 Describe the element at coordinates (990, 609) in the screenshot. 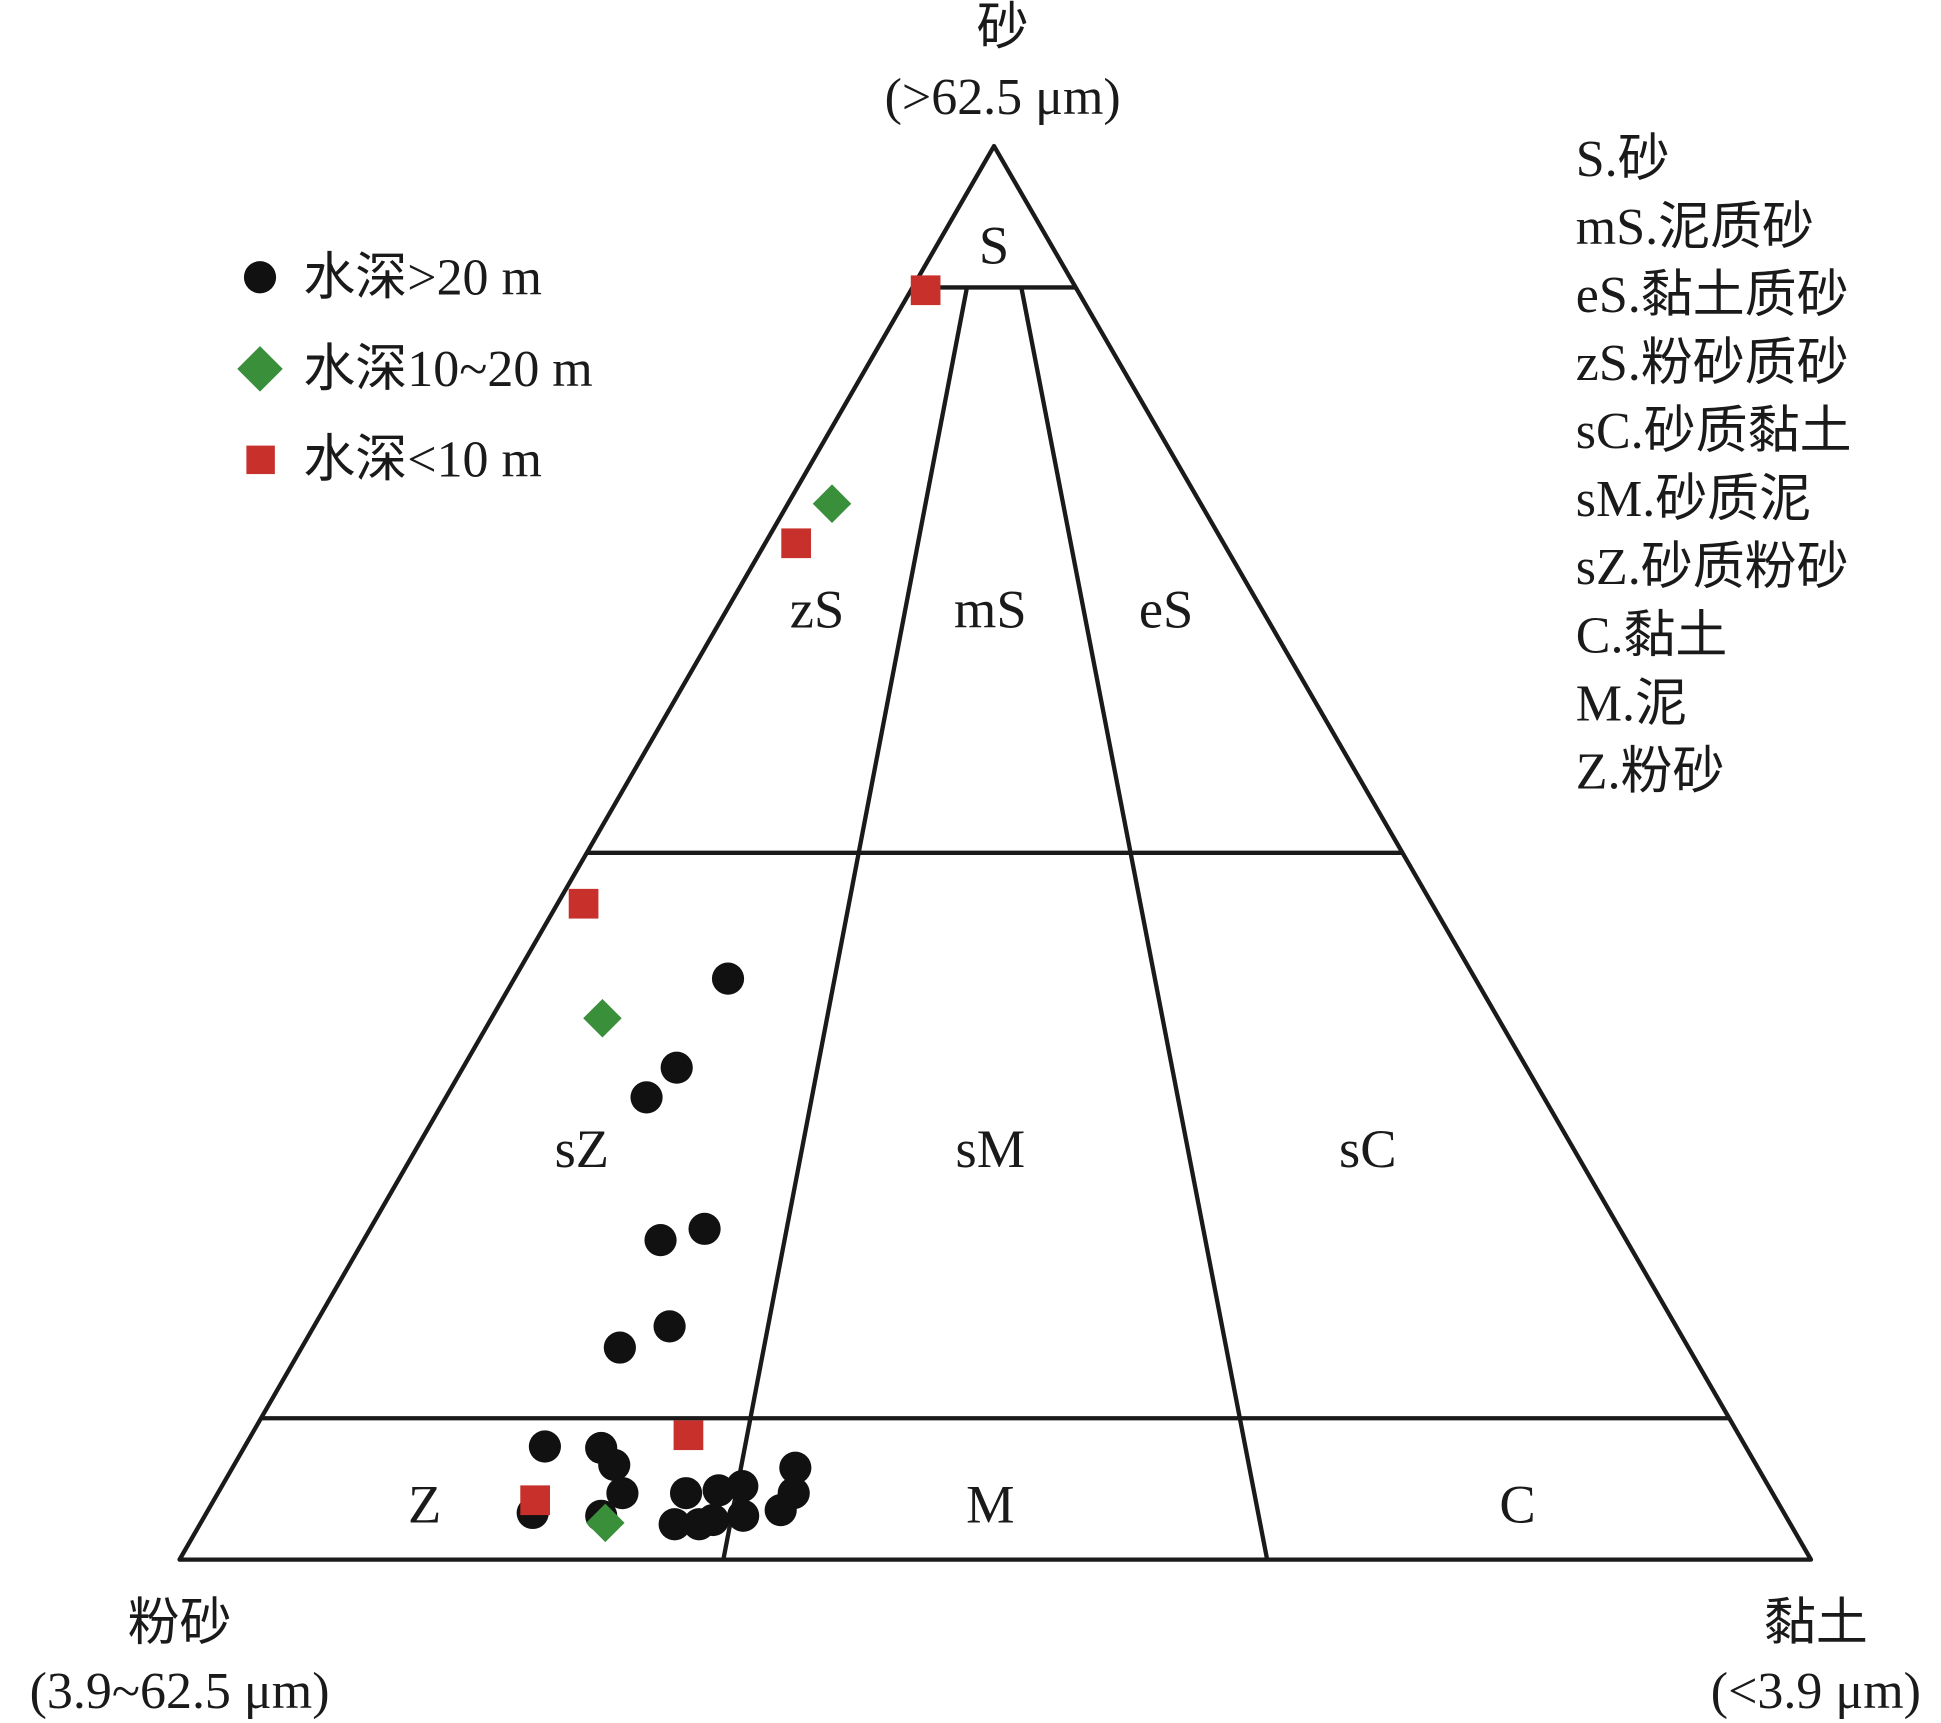

I see `region-label-mS: mS` at that location.